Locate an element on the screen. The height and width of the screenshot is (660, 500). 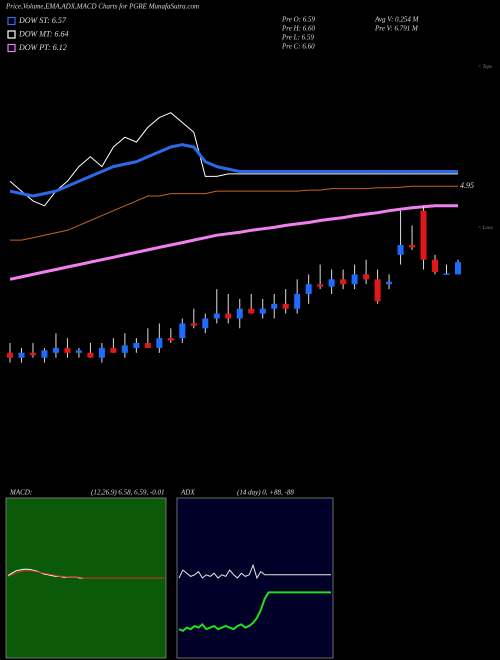
legend-label: DOW PT: 6.12 is located at coordinates (42, 47).